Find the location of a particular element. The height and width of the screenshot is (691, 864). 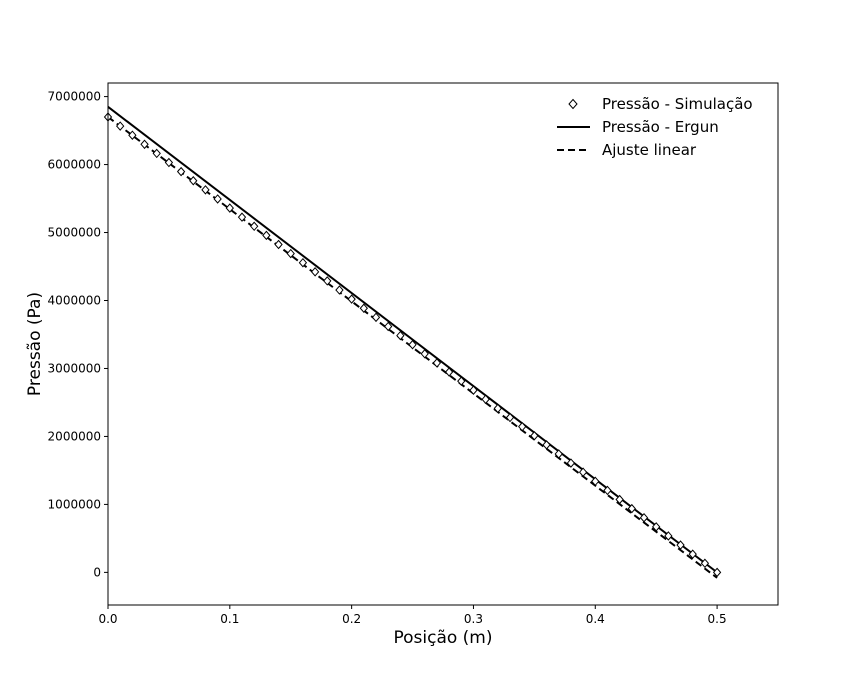

x-axis: 0.0 0.1 0.2 0.3 0.4 0.5 is located at coordinates (412, 615).